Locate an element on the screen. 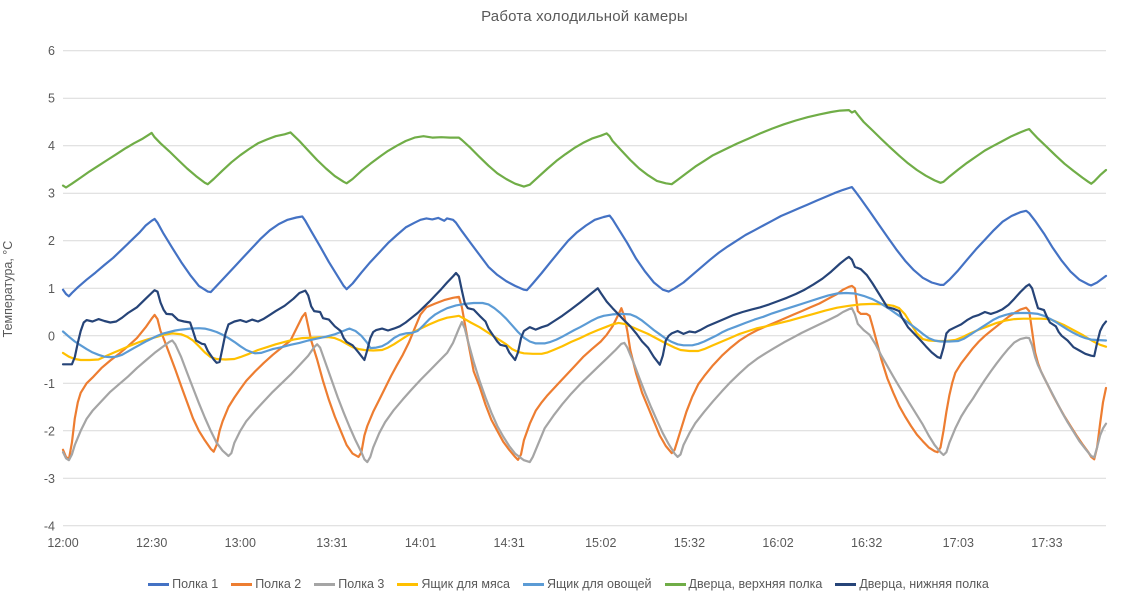 The height and width of the screenshot is (599, 1137). y-tick-label: -1 is located at coordinates (49, 384).